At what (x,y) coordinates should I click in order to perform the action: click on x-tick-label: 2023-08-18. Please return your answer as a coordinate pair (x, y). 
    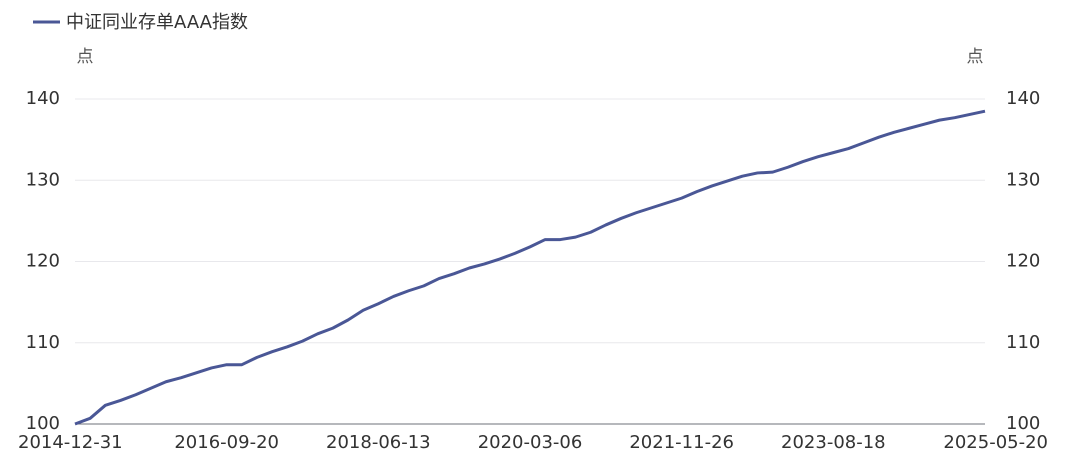
    Looking at the image, I should click on (833, 442).